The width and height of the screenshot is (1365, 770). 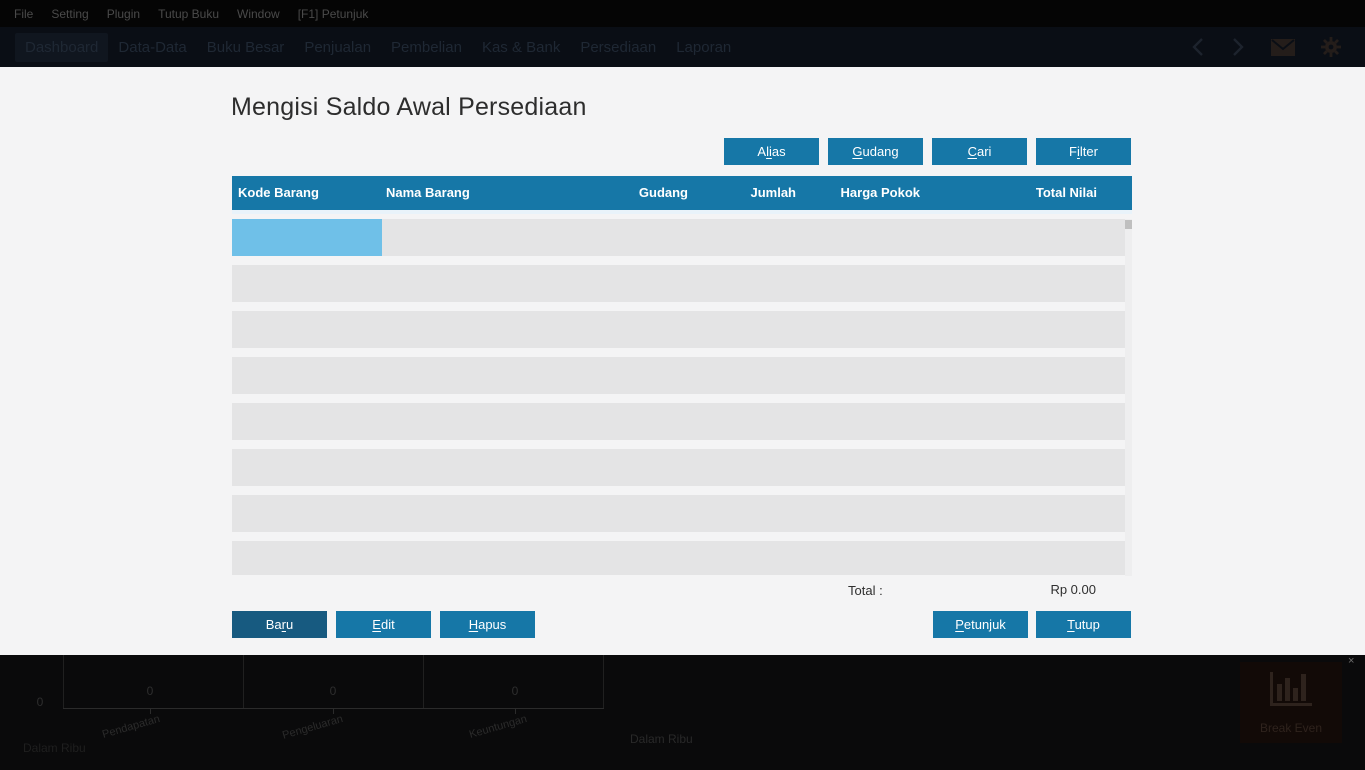 I want to click on nav-laporan: Laporan, so click(x=704, y=47).